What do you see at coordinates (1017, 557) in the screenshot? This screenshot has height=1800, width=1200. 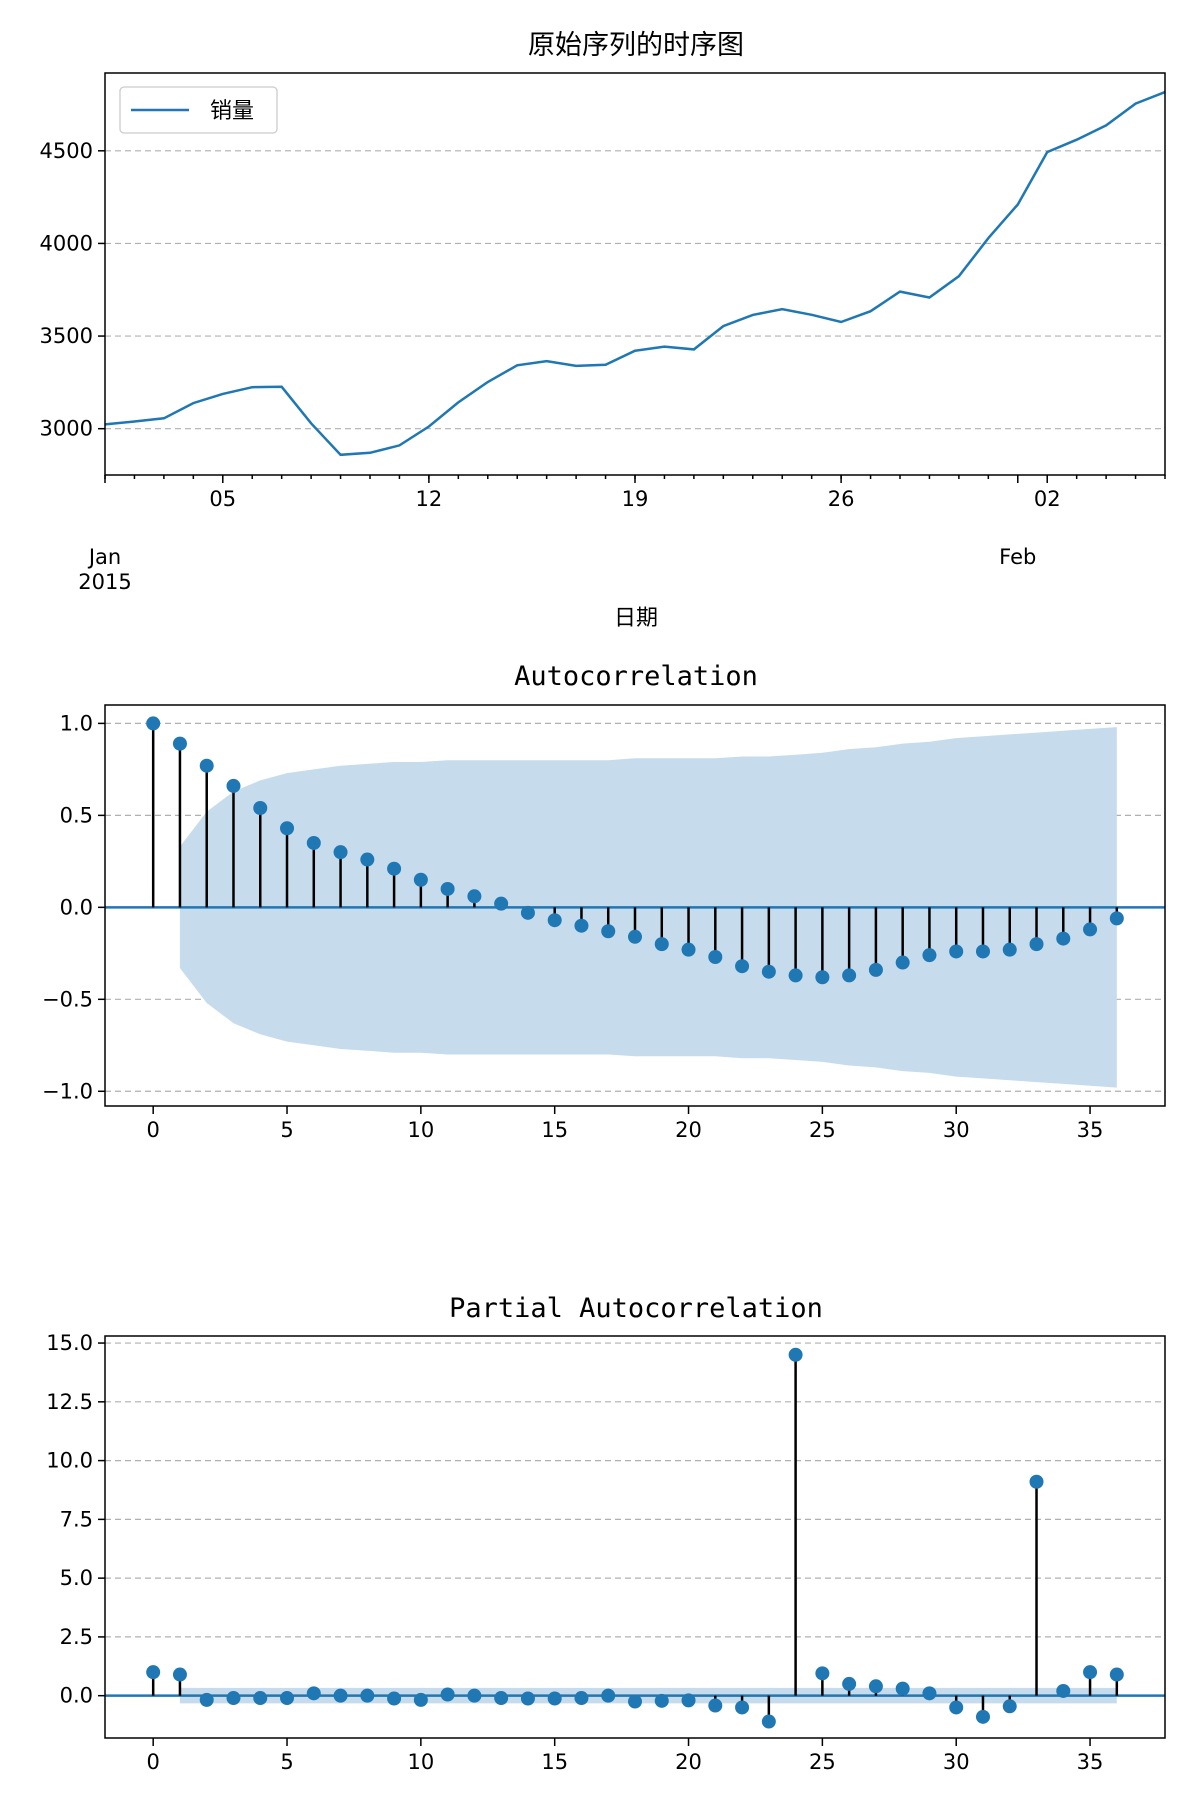 I see `timeseries-month-label: Feb` at bounding box center [1017, 557].